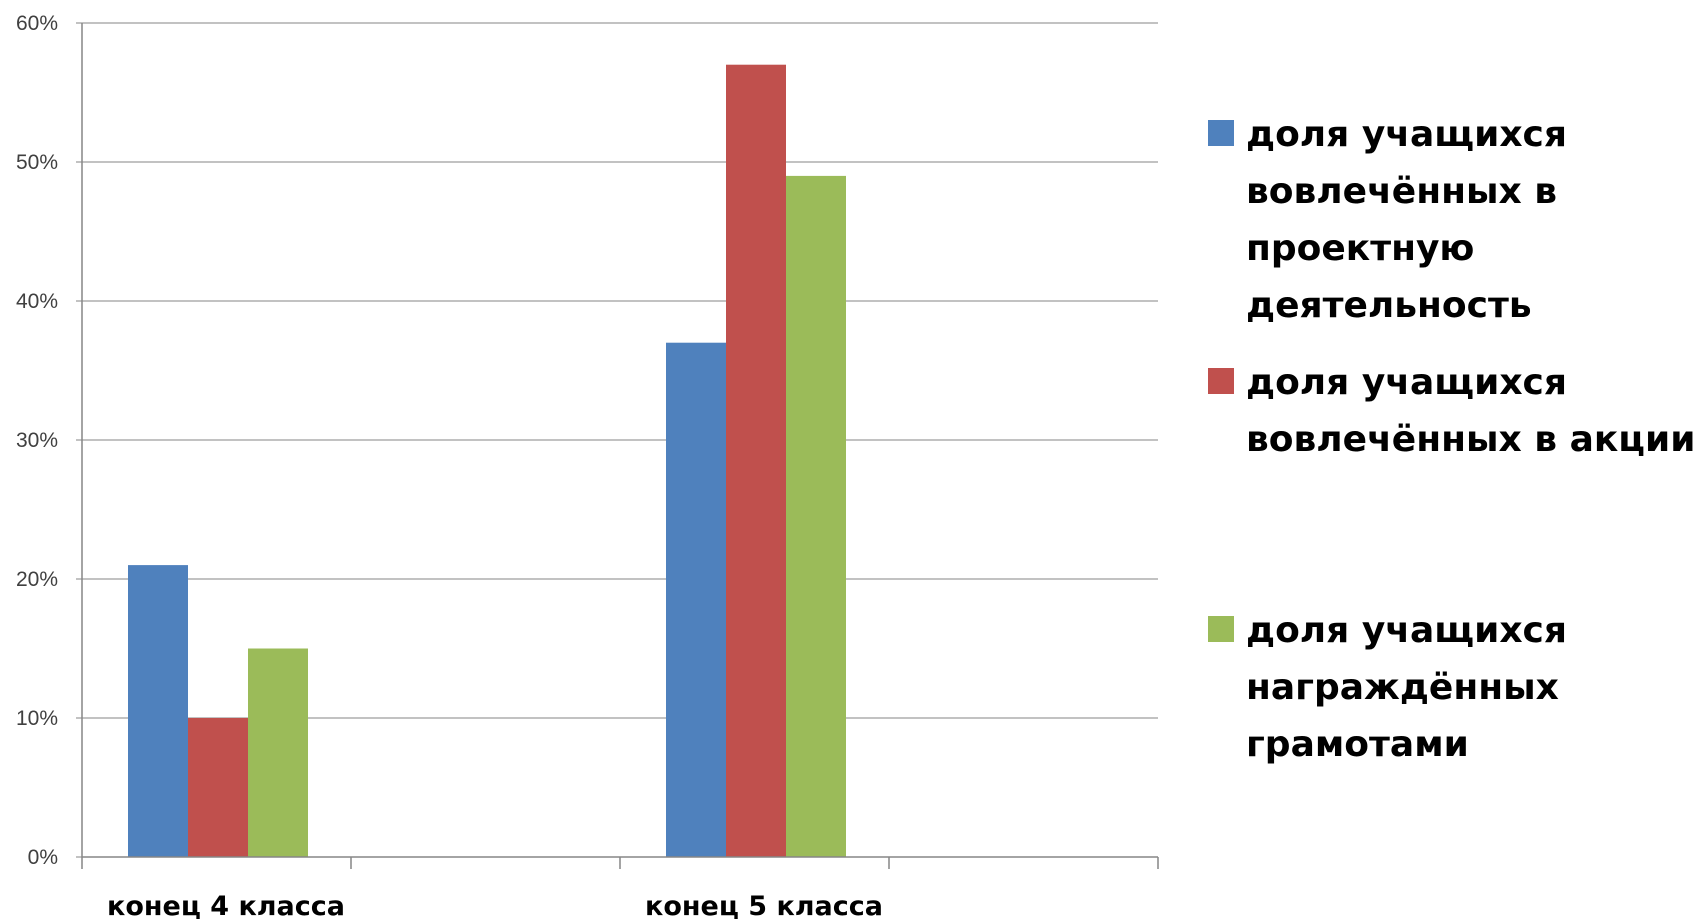 The width and height of the screenshot is (1702, 922). Describe the element at coordinates (37, 718) in the screenshot. I see `y-tick-label: 10%` at that location.